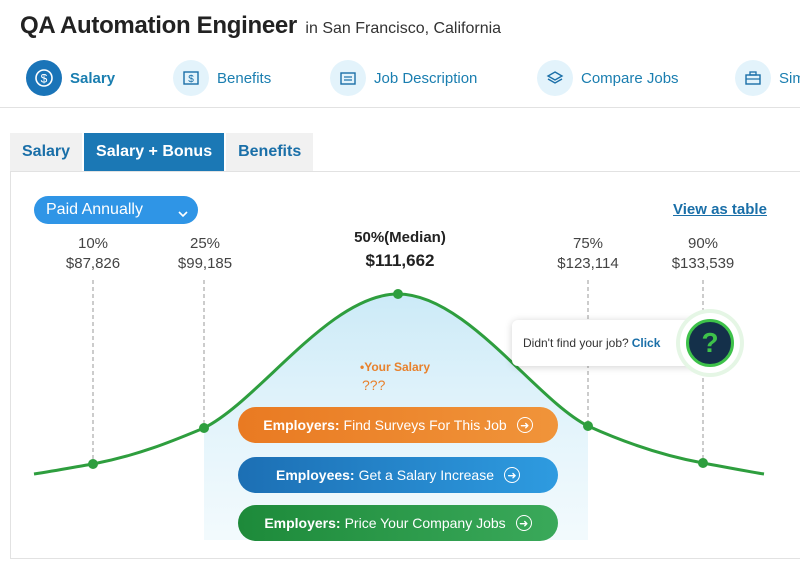 This screenshot has width=800, height=576. What do you see at coordinates (205, 243) in the screenshot?
I see `percentile-label: 25%` at bounding box center [205, 243].